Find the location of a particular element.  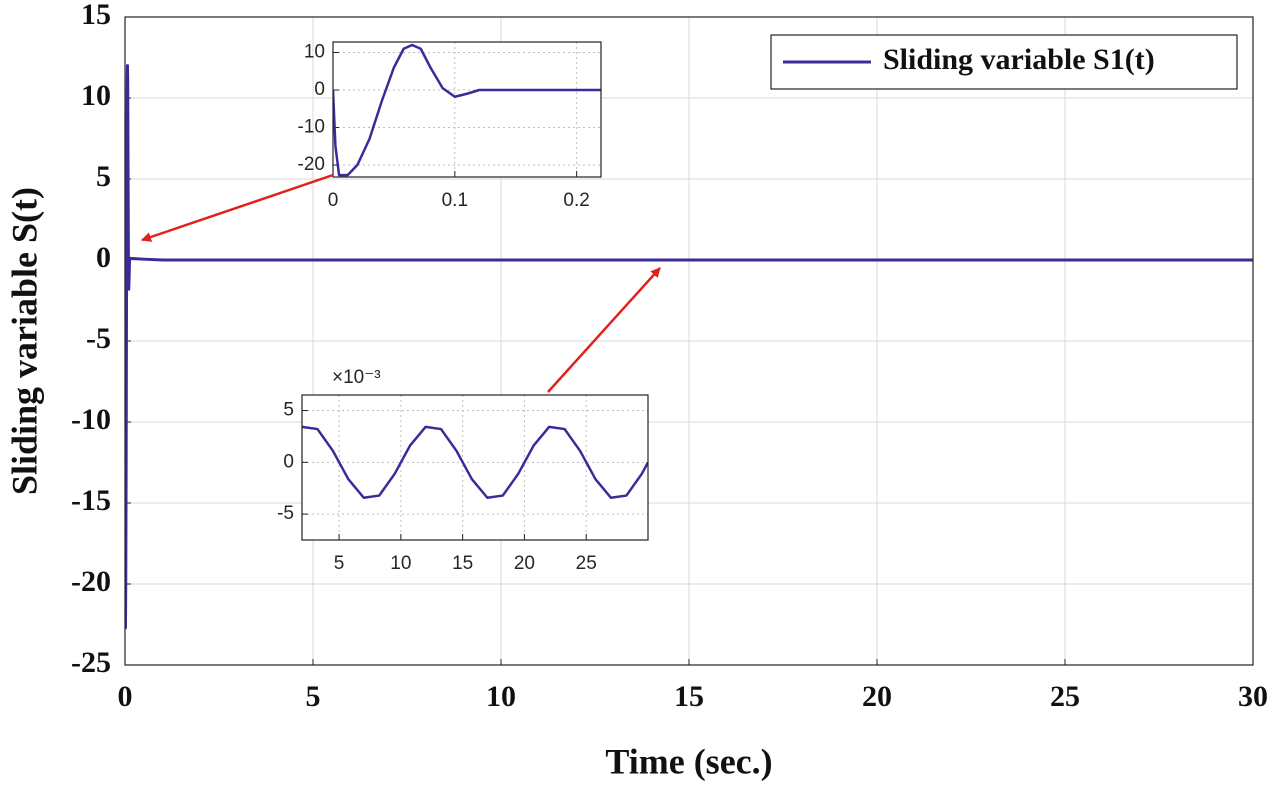

x-tick-label: 30 is located at coordinates (1253, 696).